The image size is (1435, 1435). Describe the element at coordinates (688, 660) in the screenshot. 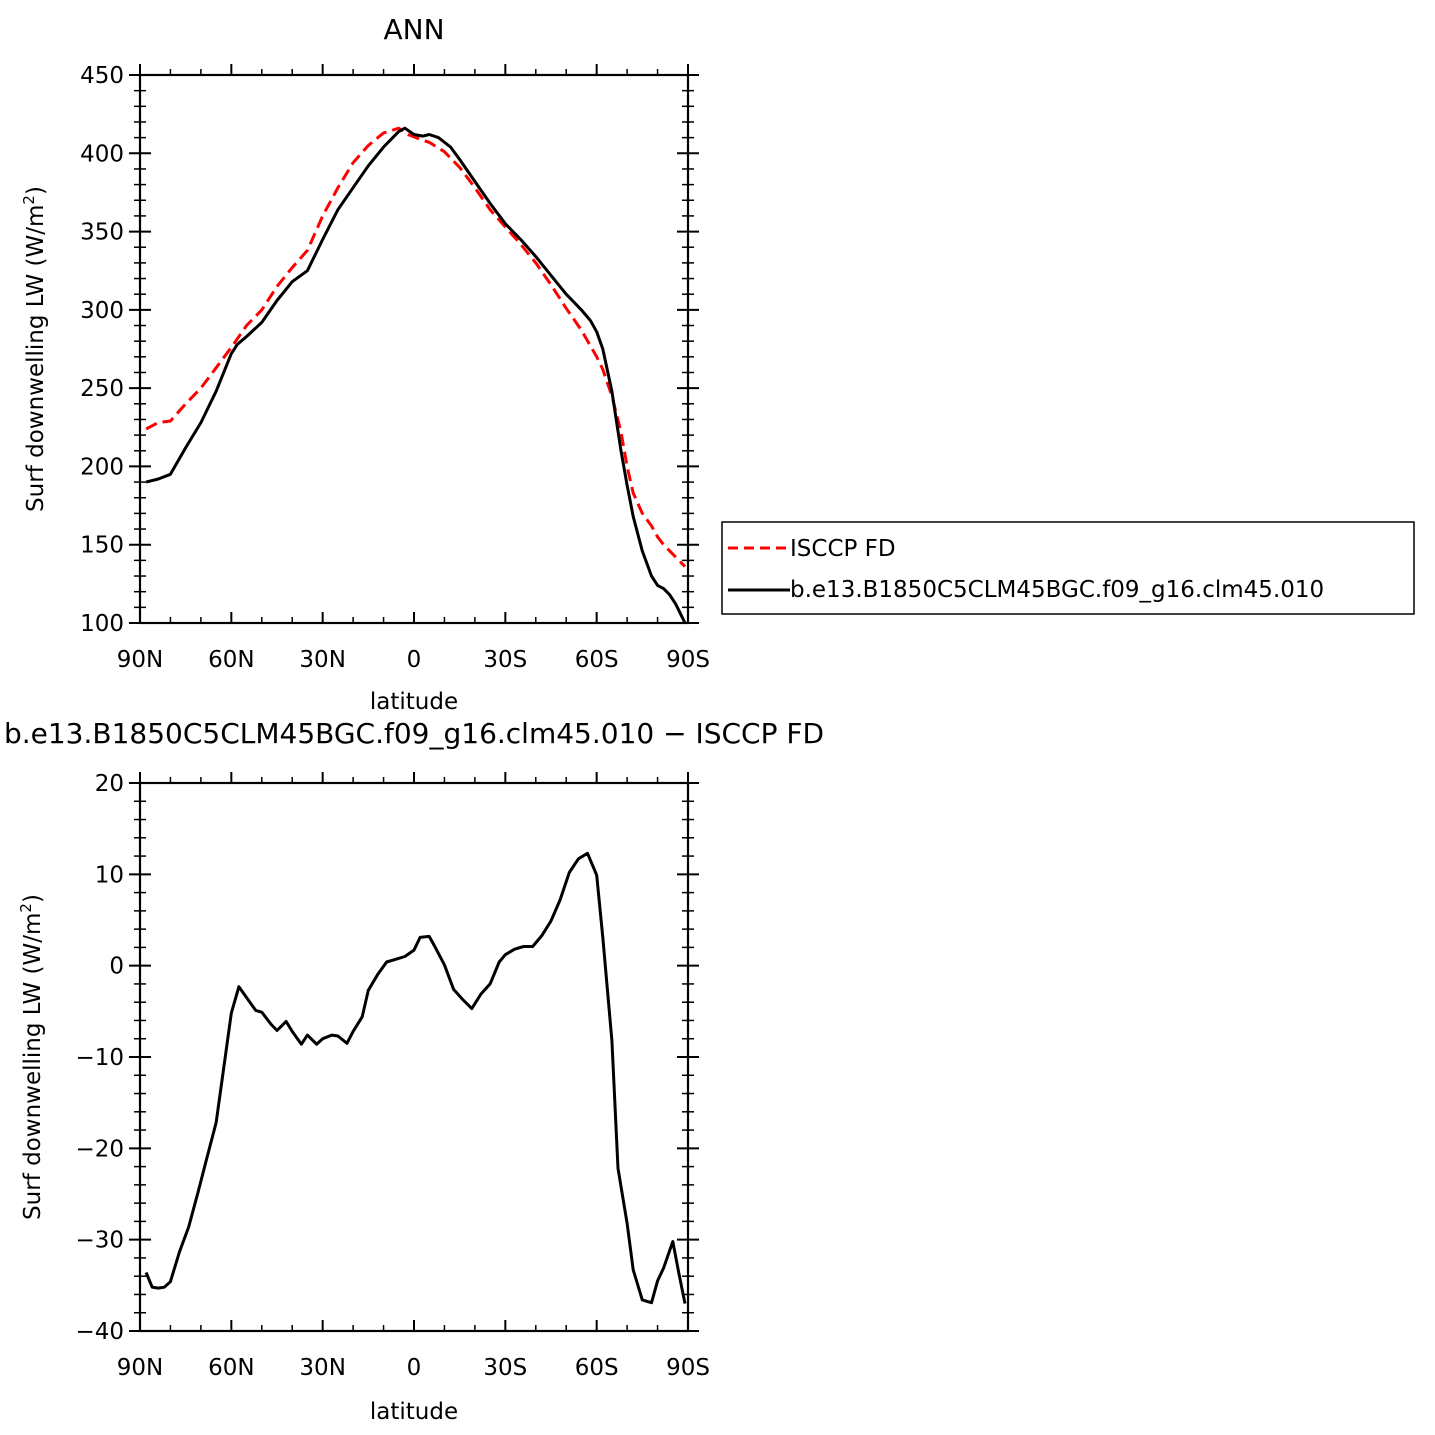

I see `top-xtick-label: 90S` at that location.